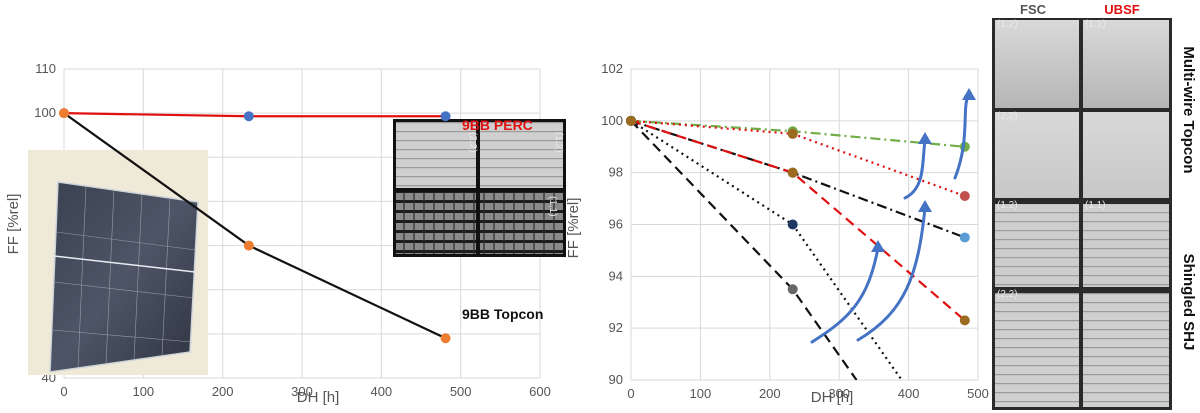 The height and width of the screenshot is (413, 1200). What do you see at coordinates (1033, 9) in the screenshot?
I see `col-header-fsc: FSC` at bounding box center [1033, 9].